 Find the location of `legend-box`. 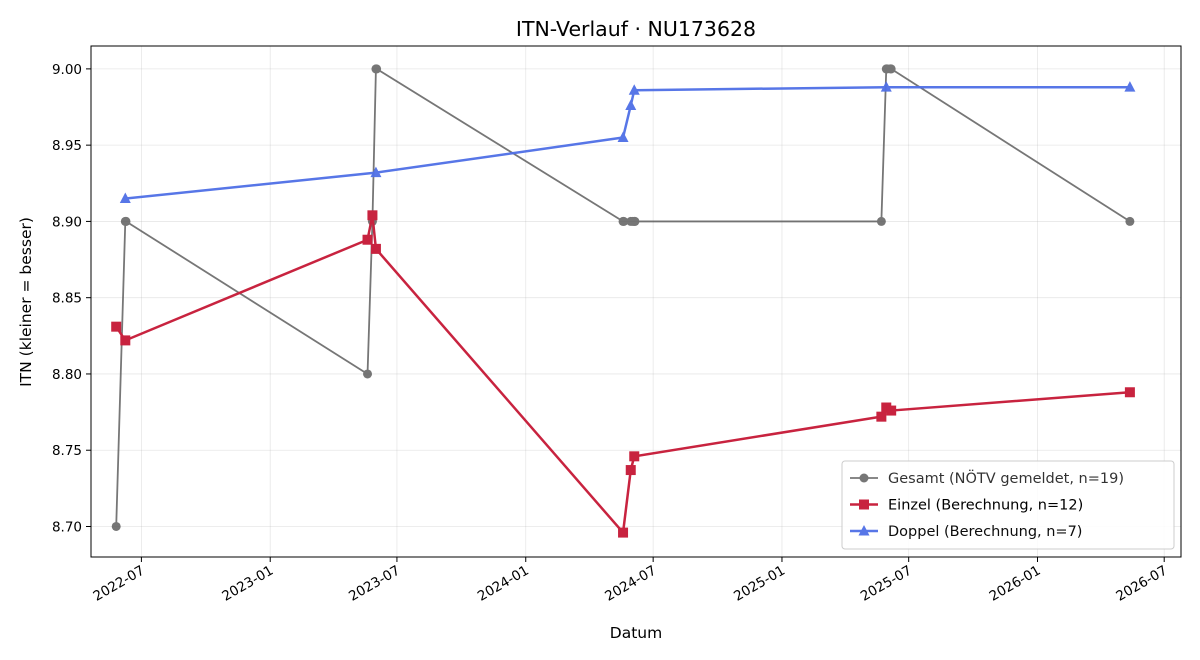

legend-box is located at coordinates (1008, 505).